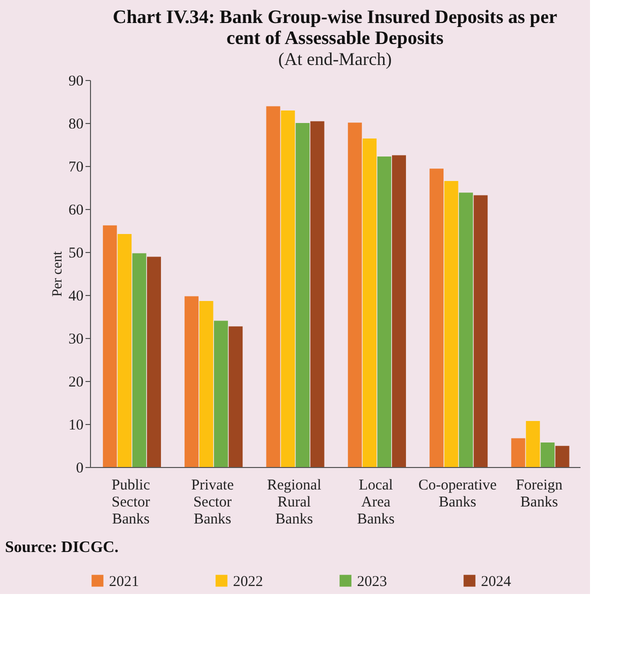  Describe the element at coordinates (58, 274) in the screenshot. I see `y-axis-title: Per cent` at that location.